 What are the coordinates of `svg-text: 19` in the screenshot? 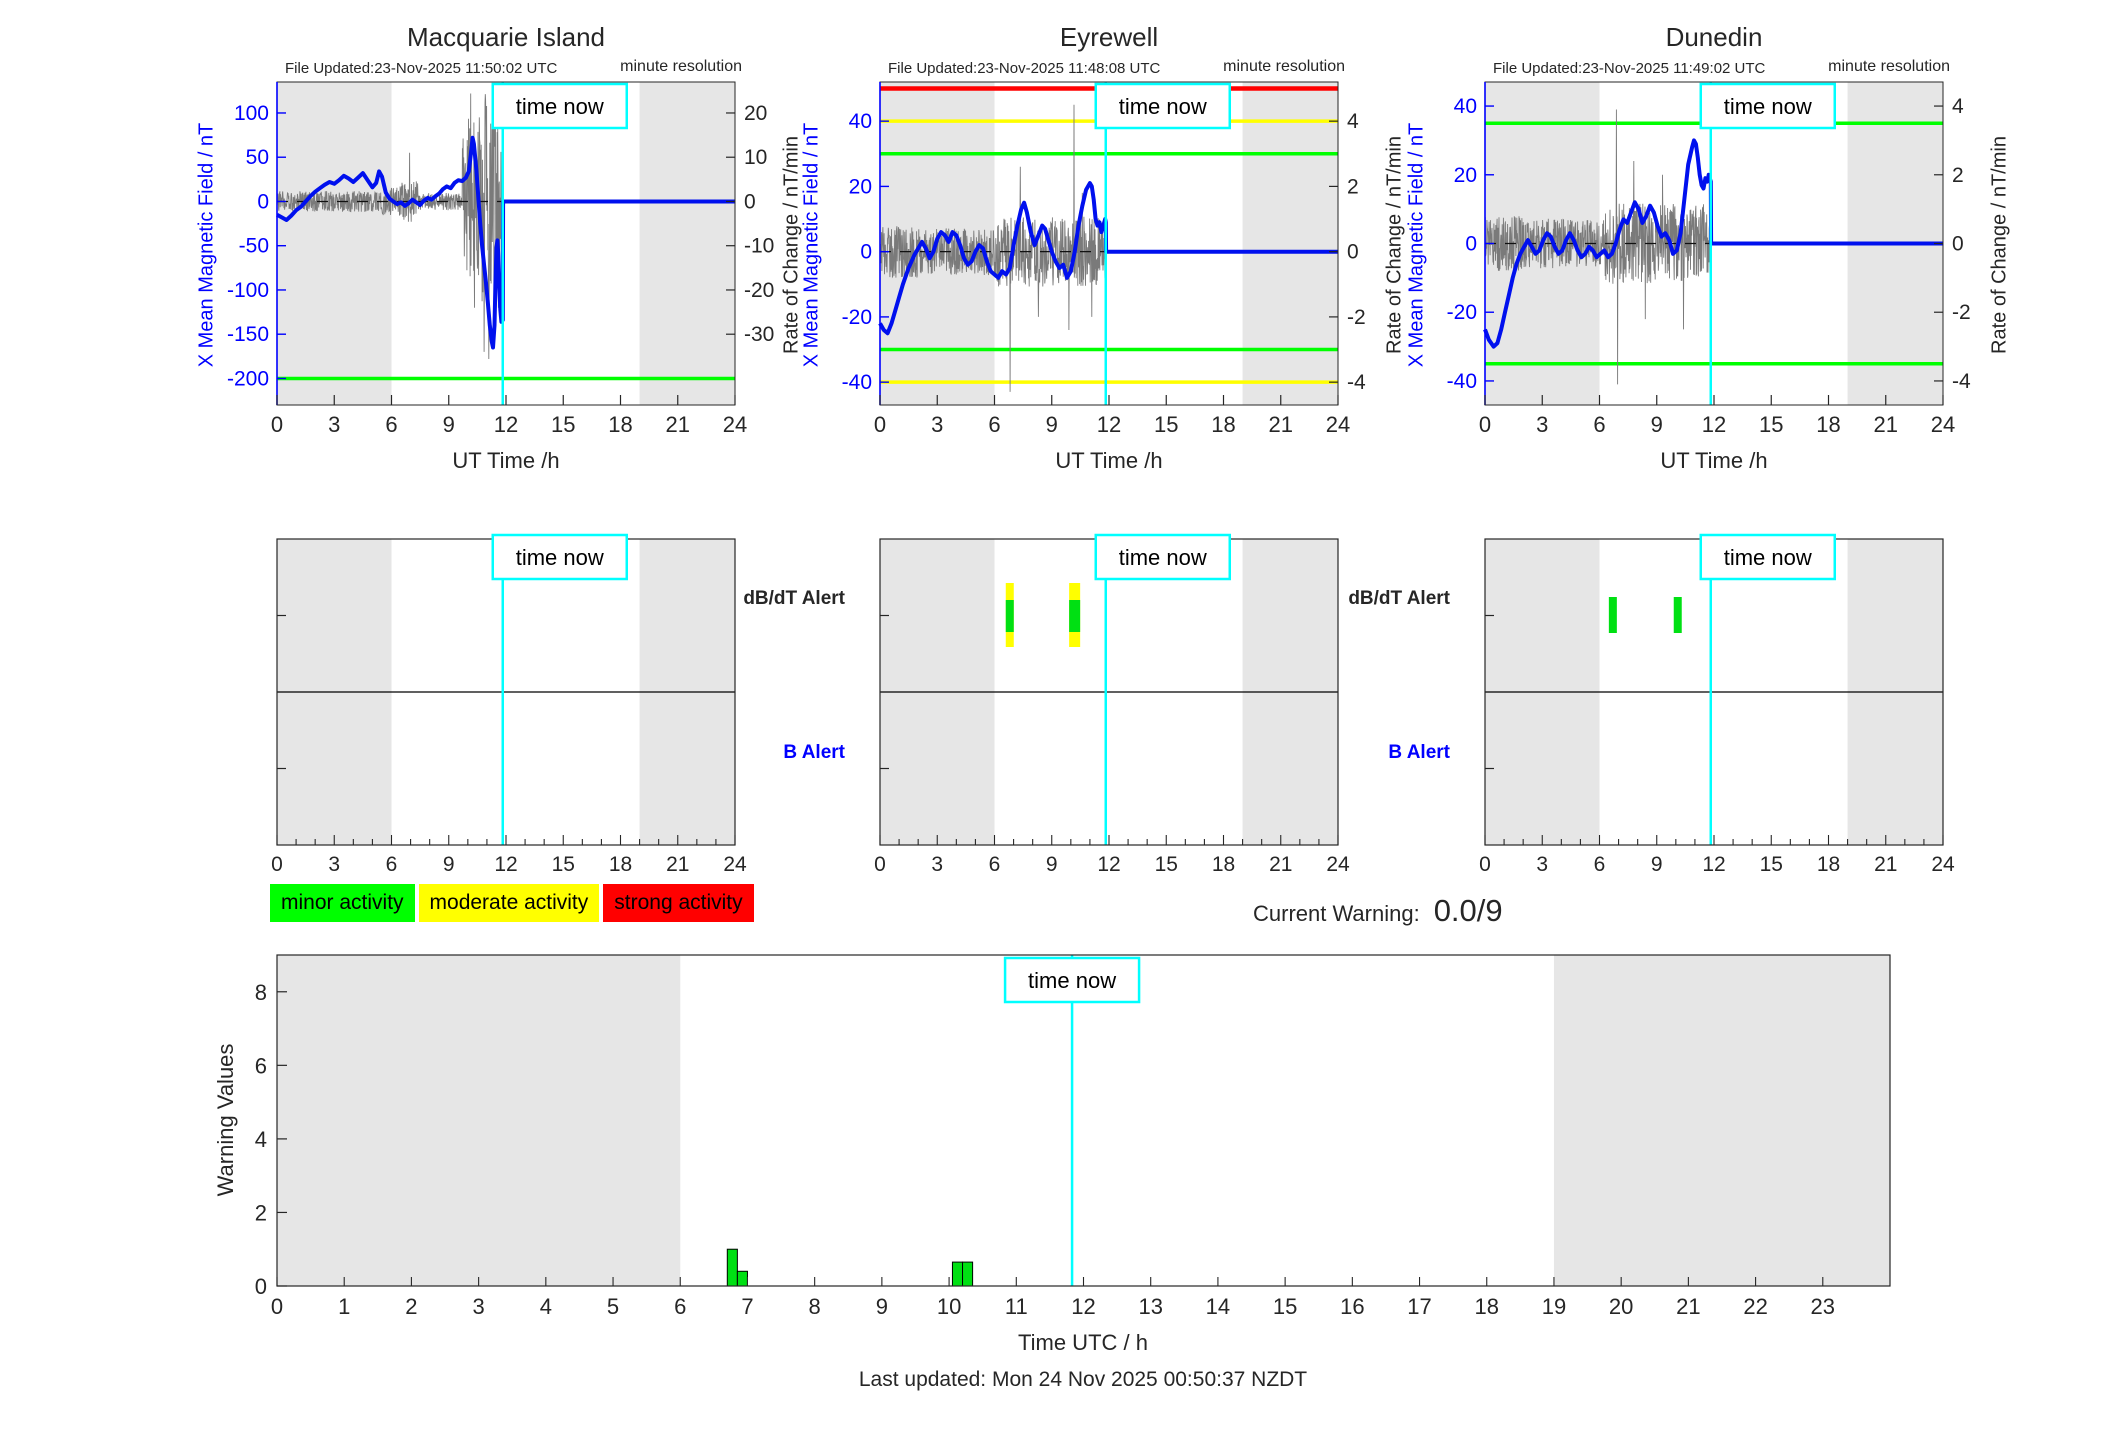 It's located at (1554, 1306).